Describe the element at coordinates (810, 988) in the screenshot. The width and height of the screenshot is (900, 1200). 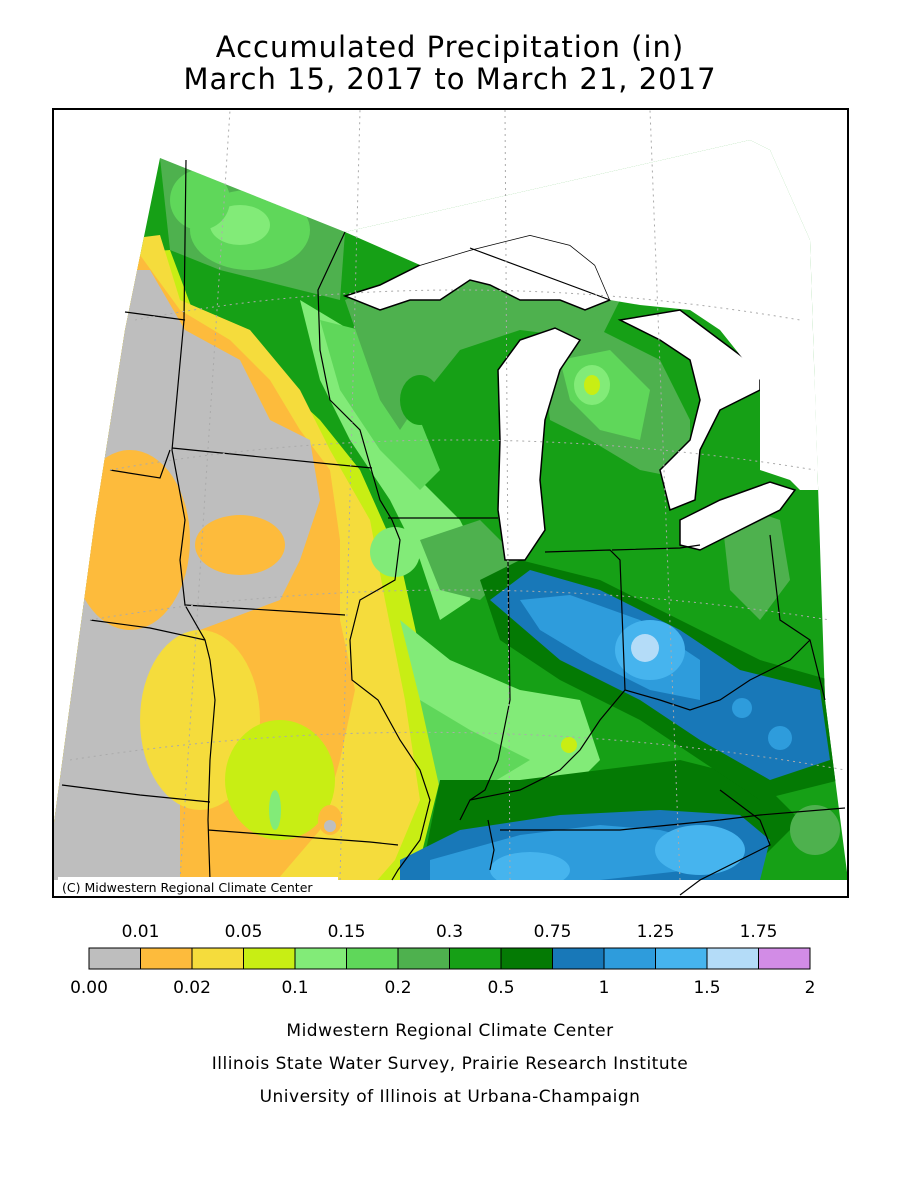
I see `legend-bottom-label: 2` at that location.